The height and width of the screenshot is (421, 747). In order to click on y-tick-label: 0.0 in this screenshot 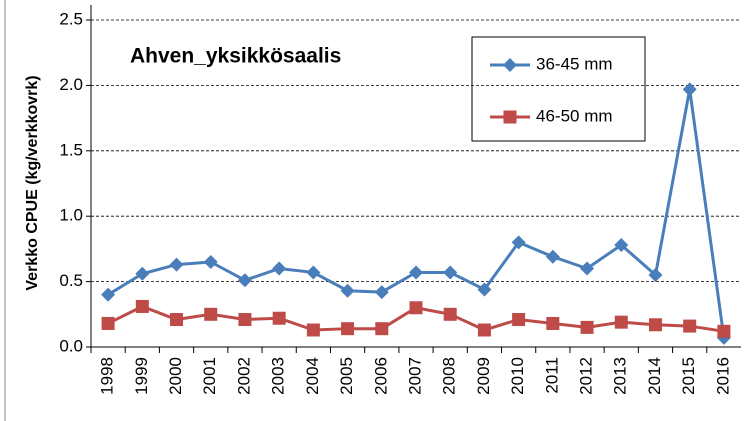, I will do `click(71, 345)`.